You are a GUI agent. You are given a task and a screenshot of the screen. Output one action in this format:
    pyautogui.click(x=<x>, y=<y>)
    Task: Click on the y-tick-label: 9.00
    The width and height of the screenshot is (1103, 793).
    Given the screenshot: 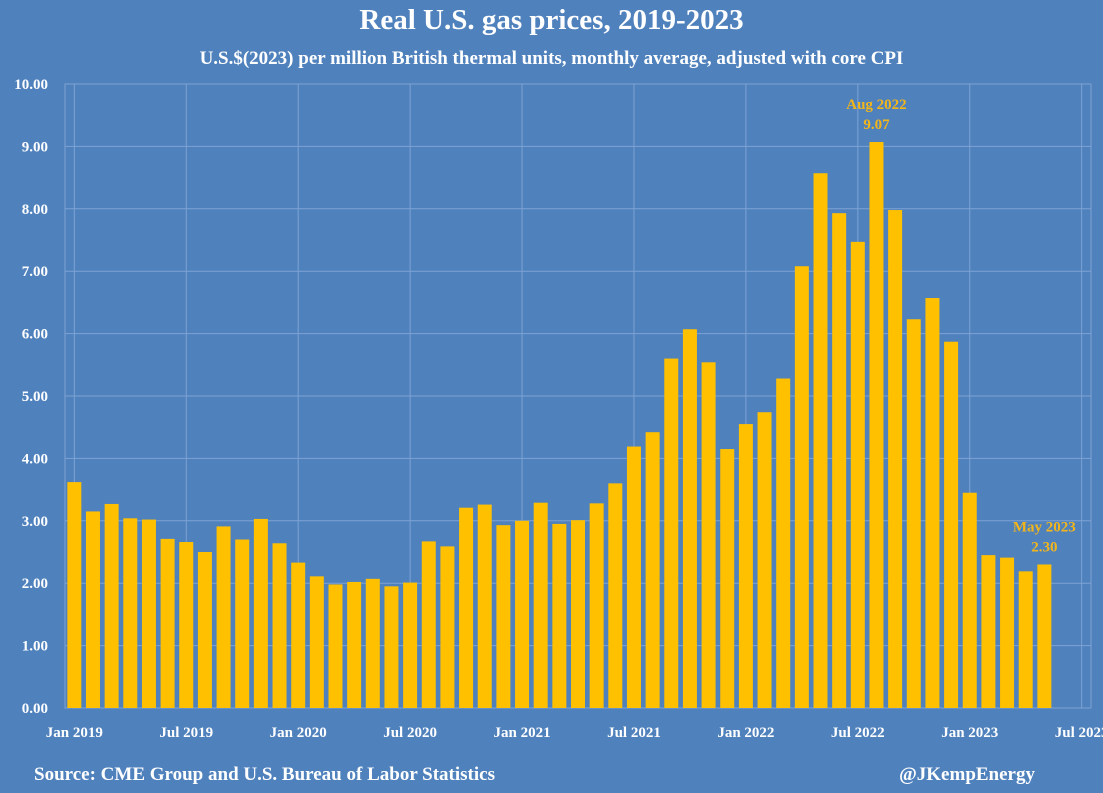 What is the action you would take?
    pyautogui.click(x=35, y=147)
    